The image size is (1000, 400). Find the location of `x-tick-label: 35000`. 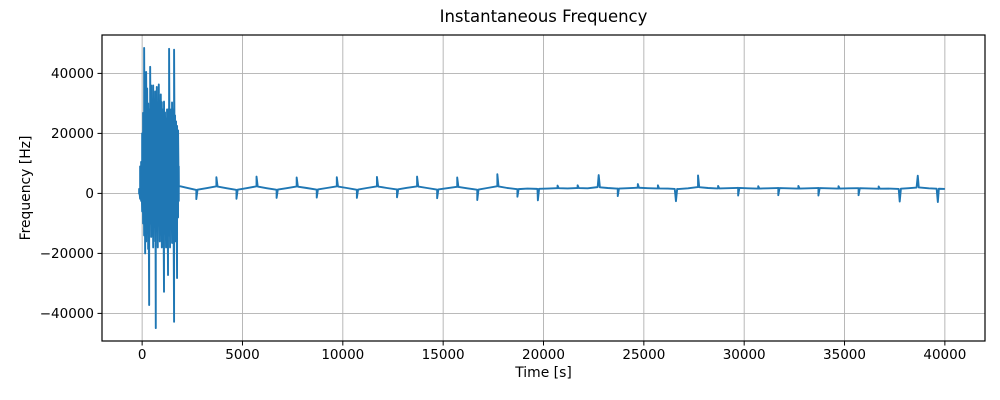

x-tick-label: 35000 is located at coordinates (844, 355).